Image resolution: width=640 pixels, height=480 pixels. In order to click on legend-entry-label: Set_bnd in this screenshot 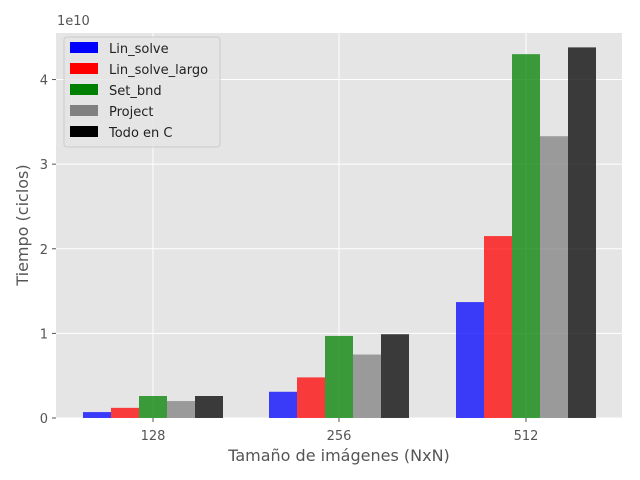, I will do `click(135, 91)`.